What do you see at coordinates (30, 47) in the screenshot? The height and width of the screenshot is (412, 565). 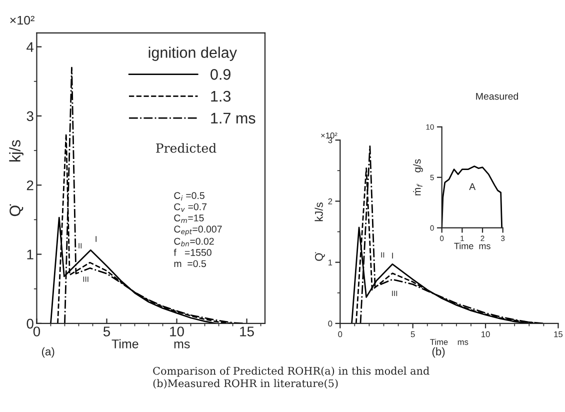 I see `y-tick-label: 4` at bounding box center [30, 47].